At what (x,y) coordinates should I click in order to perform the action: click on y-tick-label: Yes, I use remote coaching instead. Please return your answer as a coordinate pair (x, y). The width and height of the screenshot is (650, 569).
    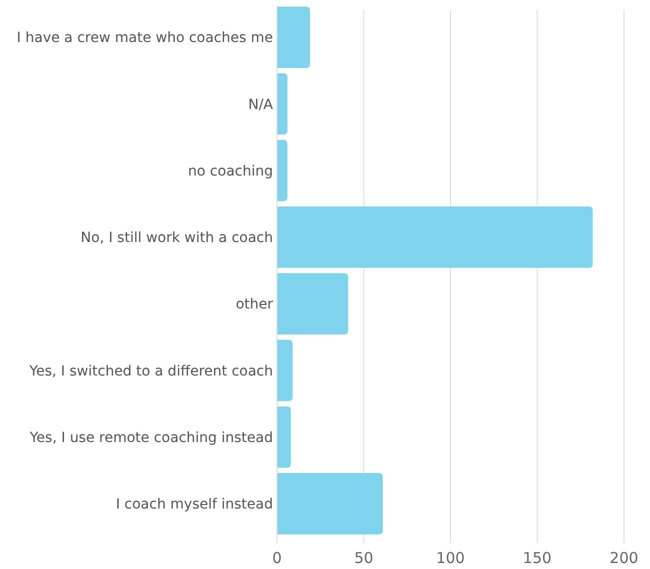
    Looking at the image, I should click on (150, 438).